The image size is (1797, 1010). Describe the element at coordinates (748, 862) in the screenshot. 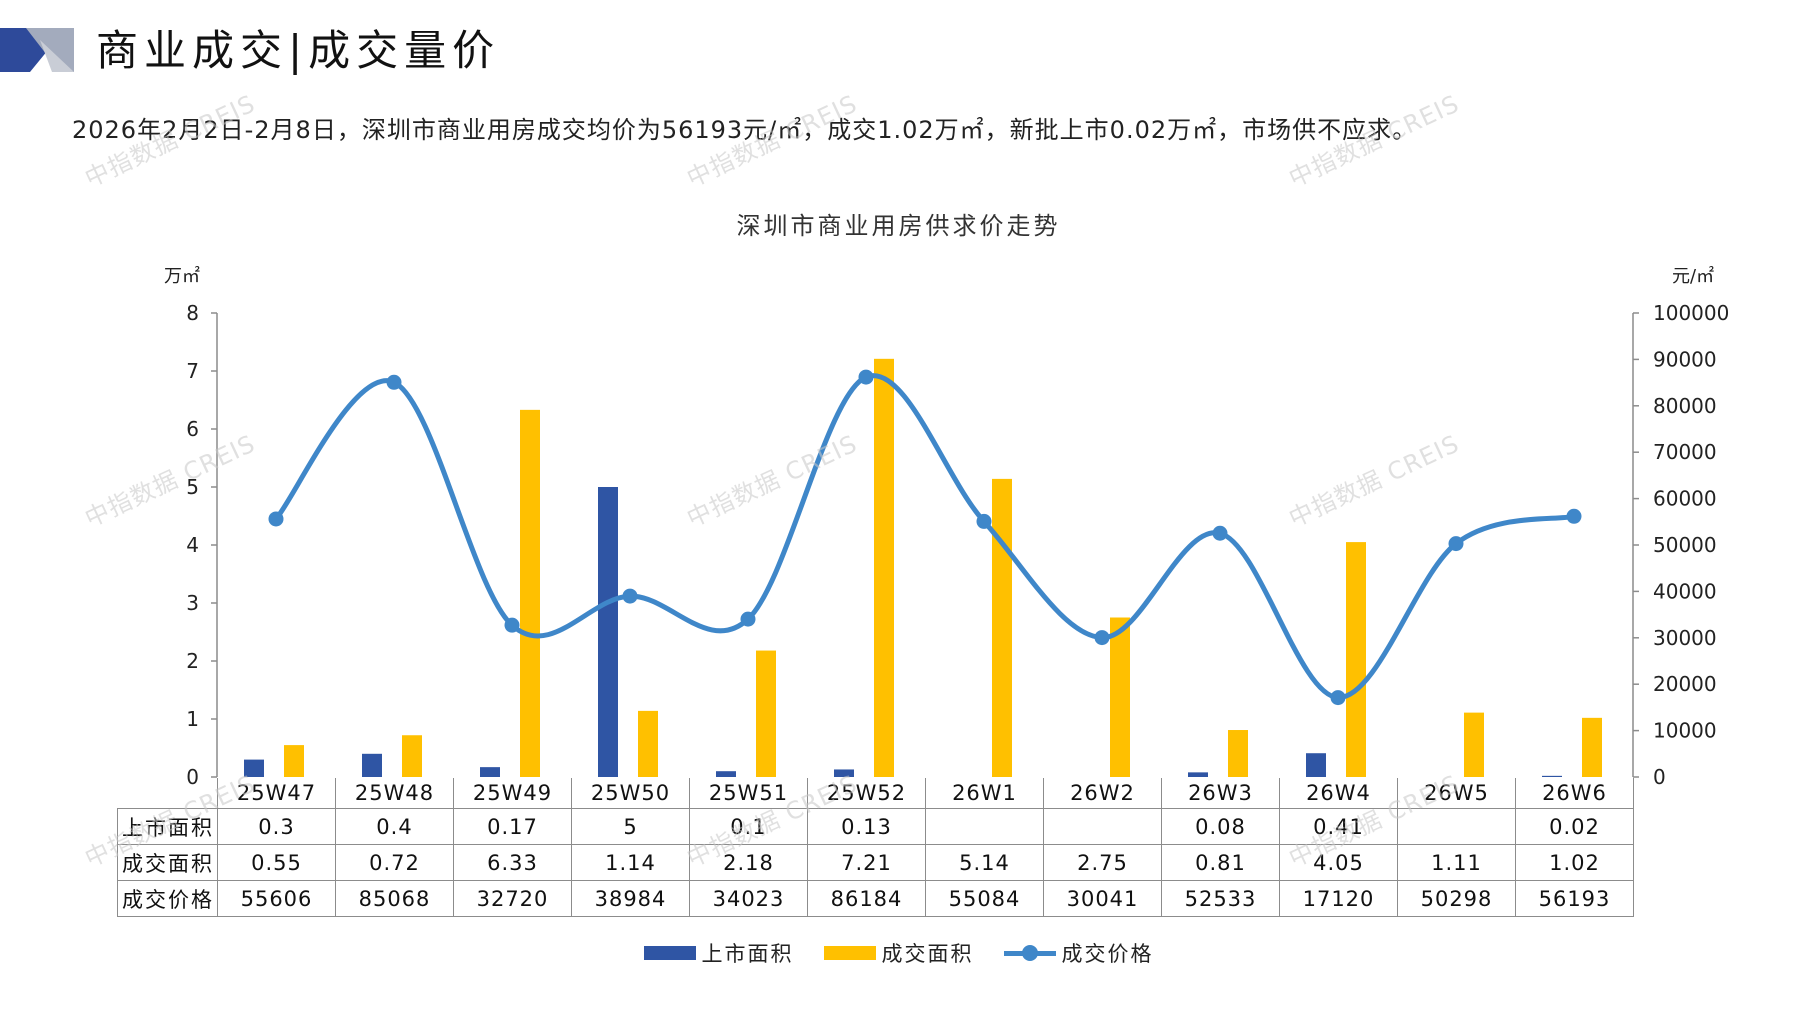

I see `table-cell: 2.18` at that location.